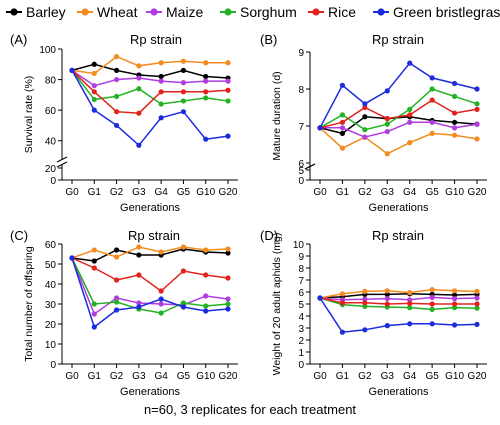  Describe the element at coordinates (342, 12) in the screenshot. I see `legend-label-rice: Rice` at that location.